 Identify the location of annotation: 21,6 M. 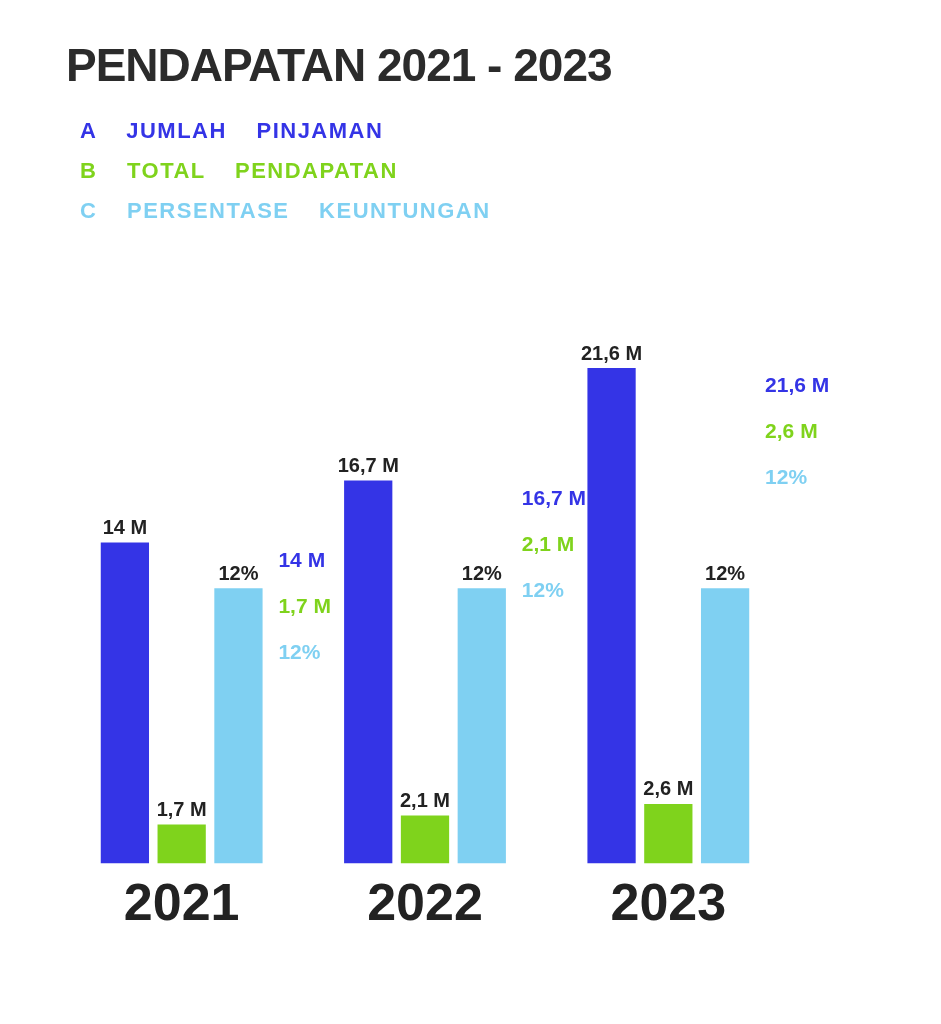
(797, 385).